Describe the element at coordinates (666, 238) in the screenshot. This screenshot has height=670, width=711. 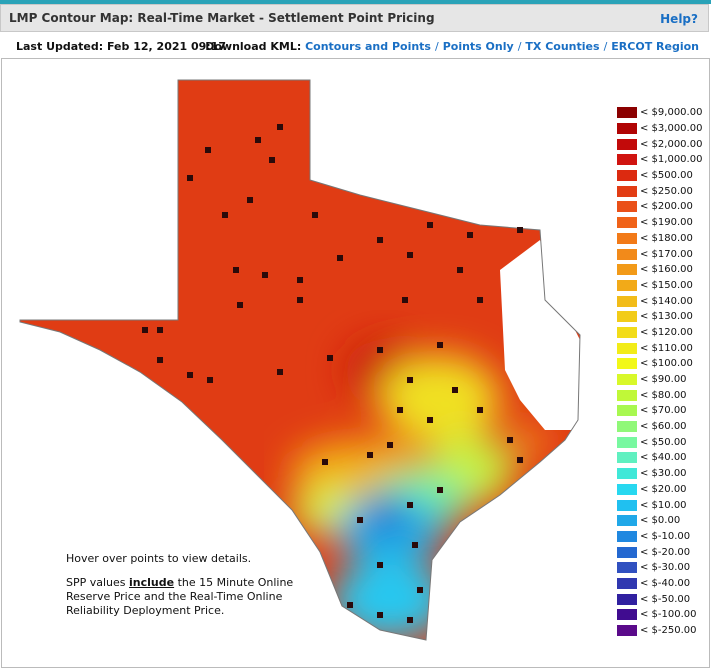
I see `legend-label: < $180.00` at that location.